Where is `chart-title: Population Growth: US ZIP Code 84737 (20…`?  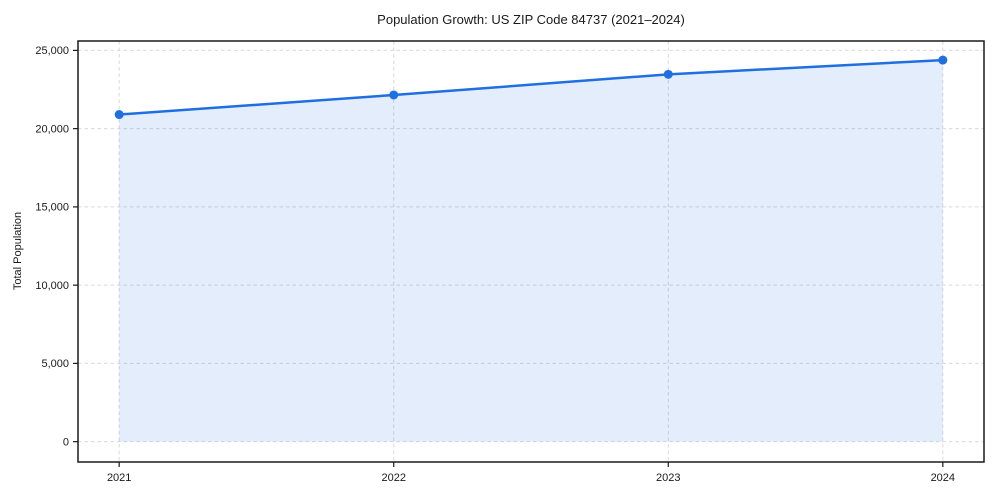
chart-title: Population Growth: US ZIP Code 84737 (20… is located at coordinates (531, 19).